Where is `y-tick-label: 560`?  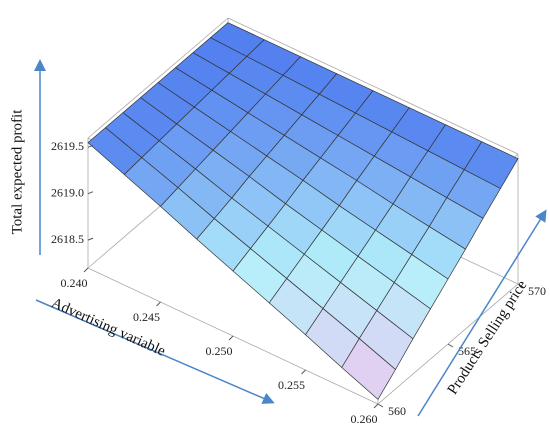 y-tick-label: 560 is located at coordinates (397, 411).